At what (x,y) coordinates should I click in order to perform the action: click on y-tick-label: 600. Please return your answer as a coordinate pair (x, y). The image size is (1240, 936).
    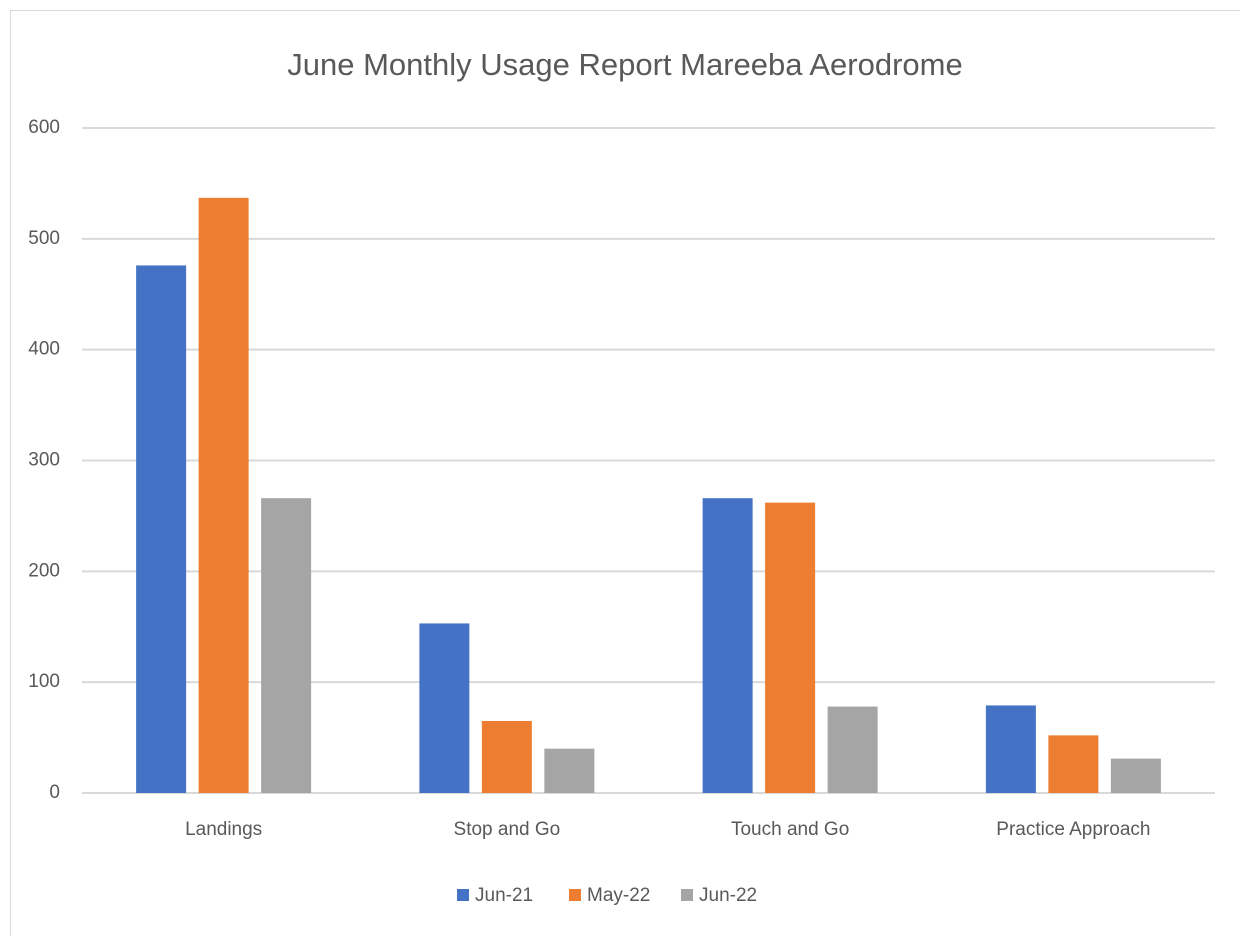
    Looking at the image, I should click on (44, 127).